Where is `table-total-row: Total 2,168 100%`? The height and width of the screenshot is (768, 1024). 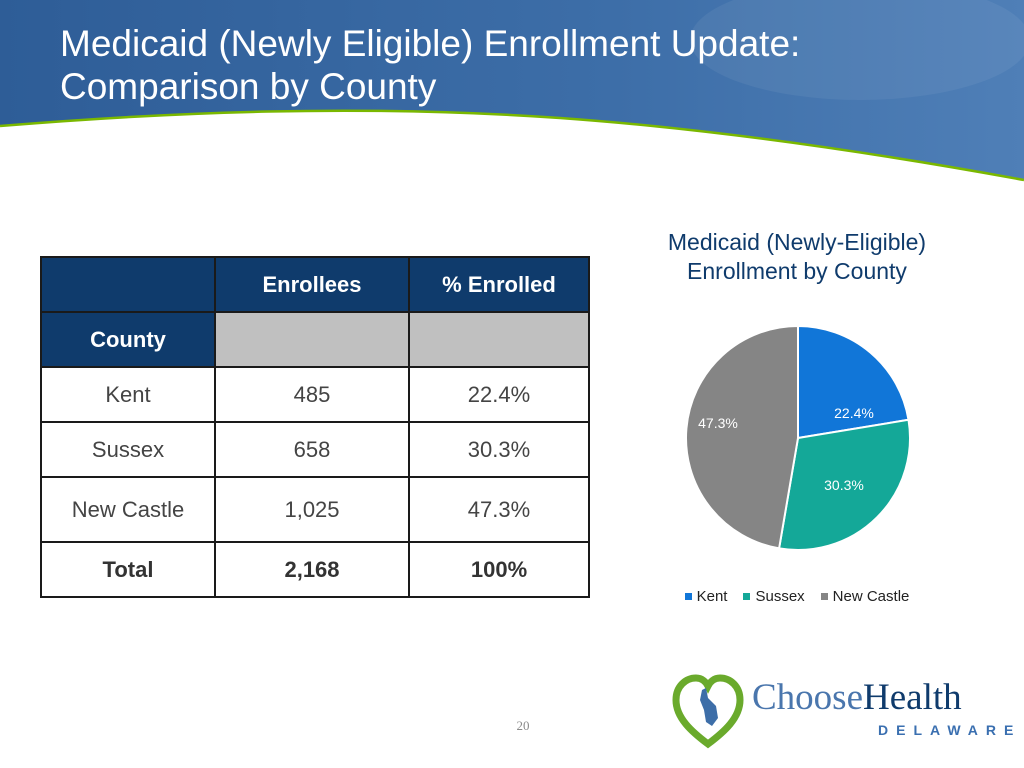 table-total-row: Total 2,168 100% is located at coordinates (315, 569).